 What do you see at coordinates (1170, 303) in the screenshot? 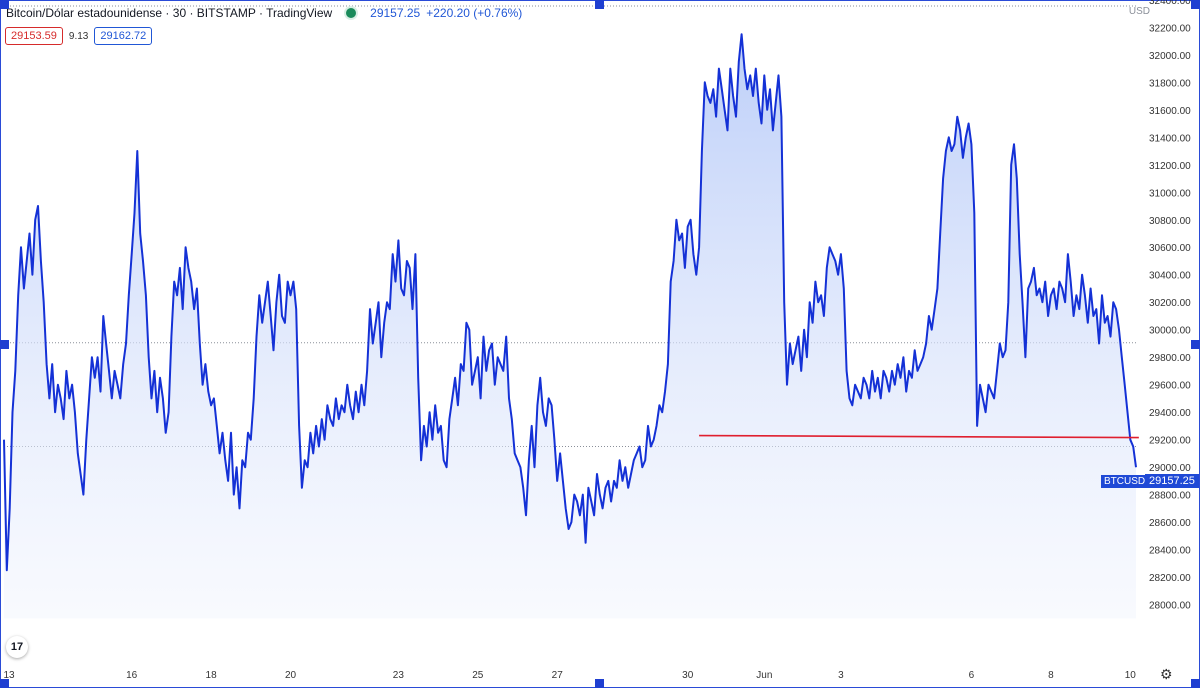
I see `y-tick-label: 30200.00` at bounding box center [1170, 303].